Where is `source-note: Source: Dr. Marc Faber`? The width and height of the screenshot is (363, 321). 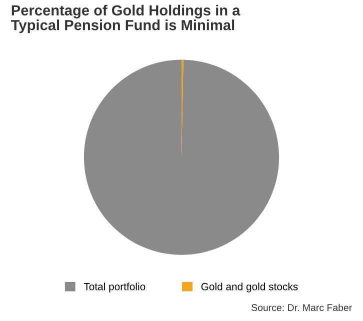 source-note: Source: Dr. Marc Faber is located at coordinates (302, 308).